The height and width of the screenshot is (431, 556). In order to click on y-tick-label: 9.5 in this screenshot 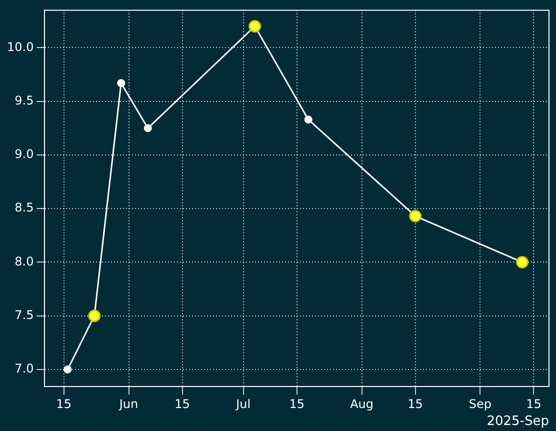, I will do `click(24, 100)`.